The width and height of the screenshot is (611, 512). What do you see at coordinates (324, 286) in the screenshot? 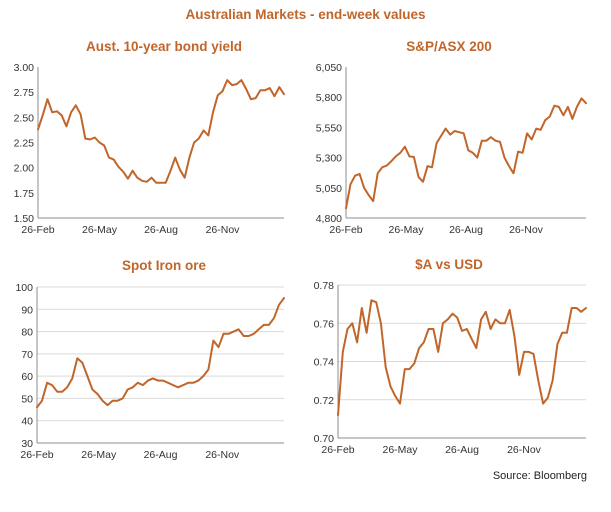
I see `y-tick-label: 0.78` at bounding box center [324, 286].